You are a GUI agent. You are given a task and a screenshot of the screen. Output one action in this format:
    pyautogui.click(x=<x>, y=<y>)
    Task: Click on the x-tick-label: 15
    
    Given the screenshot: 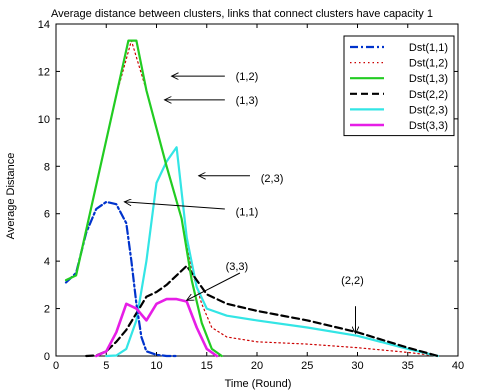 What is the action you would take?
    pyautogui.click(x=207, y=366)
    